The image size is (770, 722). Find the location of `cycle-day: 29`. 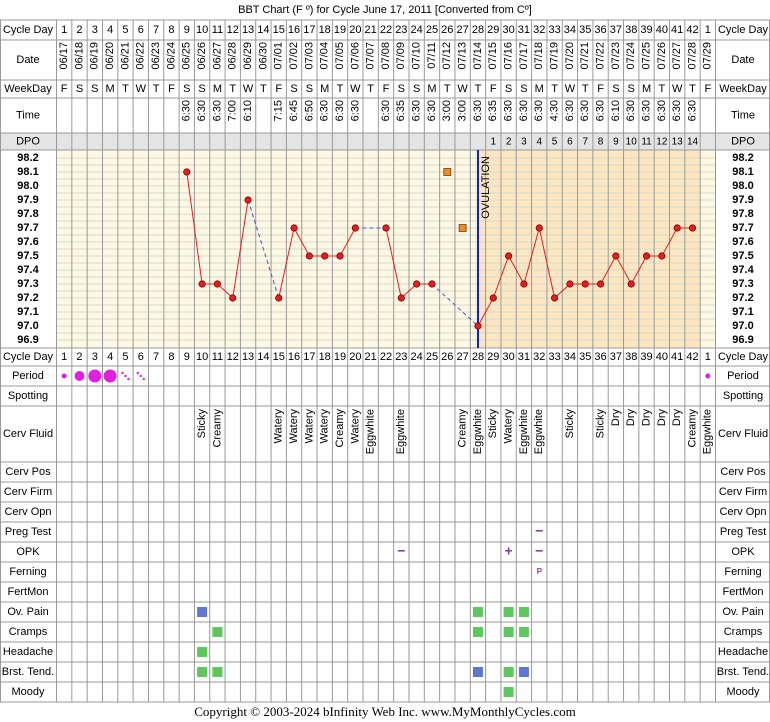

cycle-day: 29 is located at coordinates (493, 357).